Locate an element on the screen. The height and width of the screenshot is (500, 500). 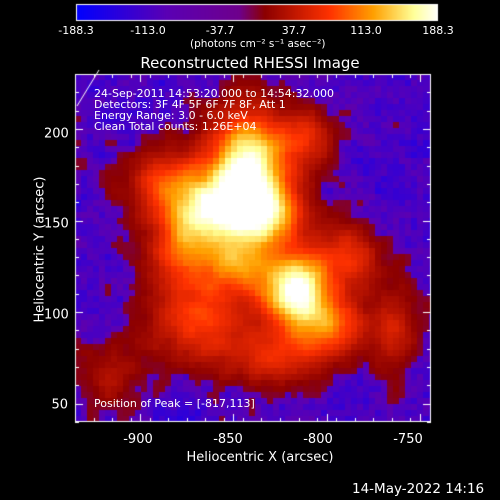
y-axis-label: Heliocentric Y (arcsec) is located at coordinates (40, 249).